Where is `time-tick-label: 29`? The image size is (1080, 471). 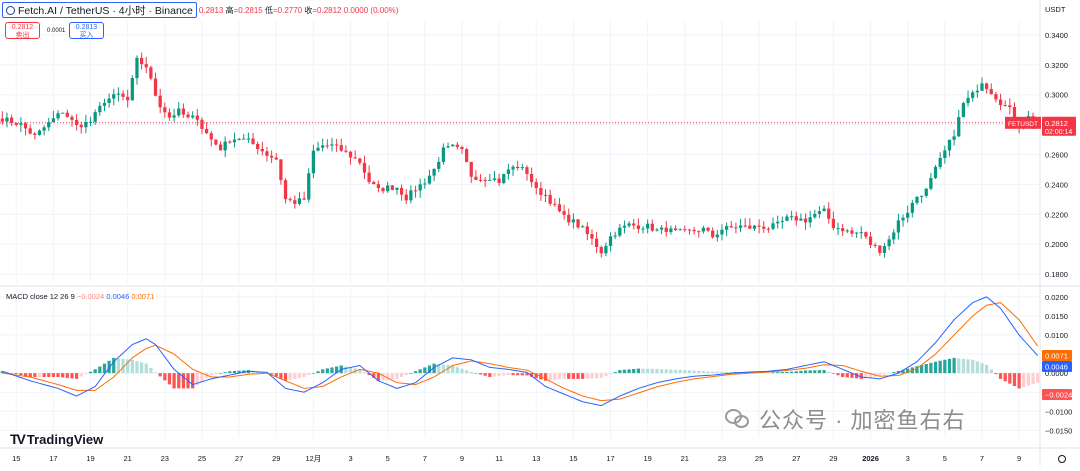
time-tick-label: 29 is located at coordinates (833, 458).